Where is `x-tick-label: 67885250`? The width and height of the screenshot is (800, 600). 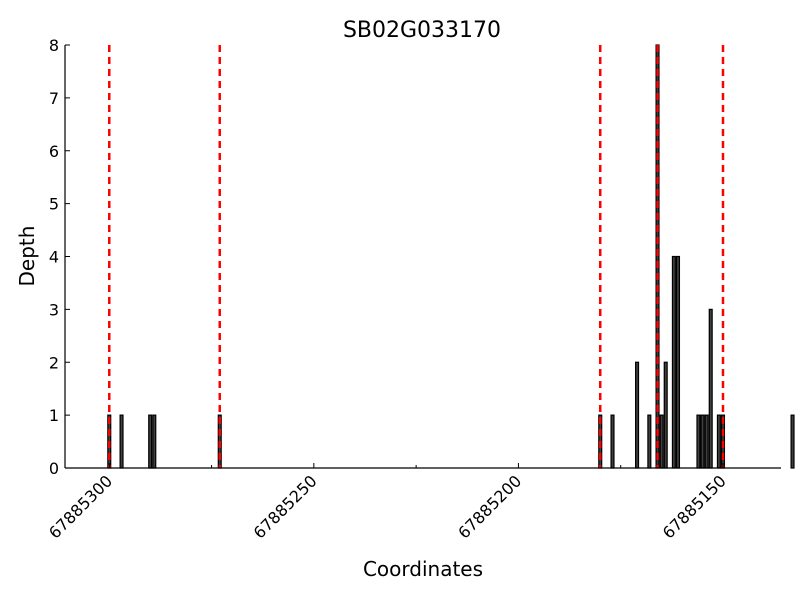 x-tick-label: 67885250 is located at coordinates (285, 506).